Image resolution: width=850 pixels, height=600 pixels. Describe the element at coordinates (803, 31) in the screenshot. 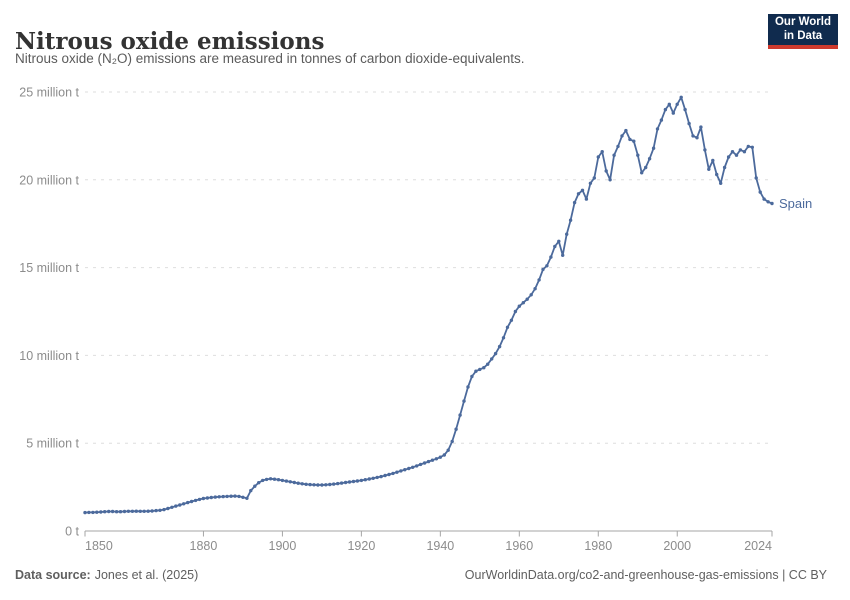

I see `owid-logo: Our World in Data` at that location.